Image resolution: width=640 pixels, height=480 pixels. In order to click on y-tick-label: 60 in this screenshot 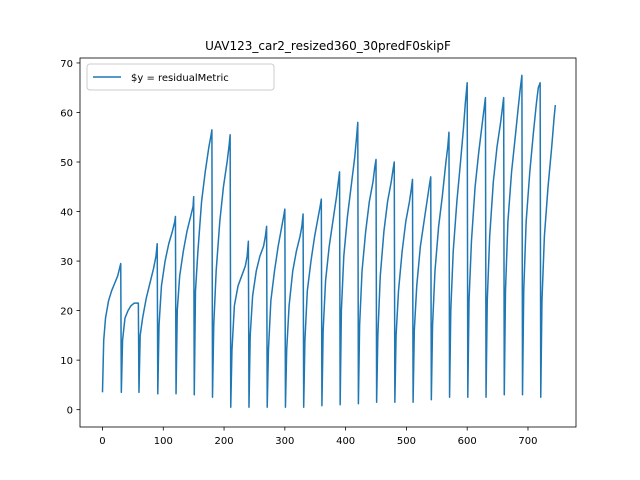, I will do `click(66, 113)`.